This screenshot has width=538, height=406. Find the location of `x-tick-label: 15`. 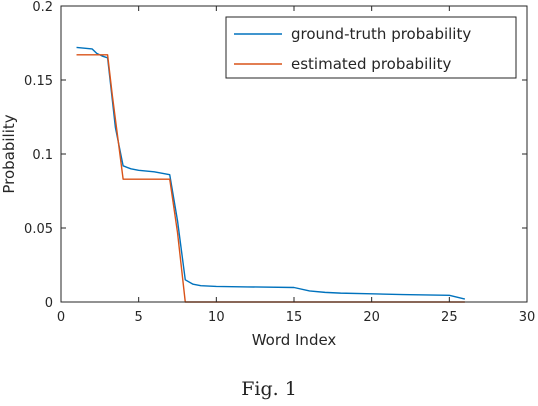

x-tick-label: 15 is located at coordinates (294, 317).